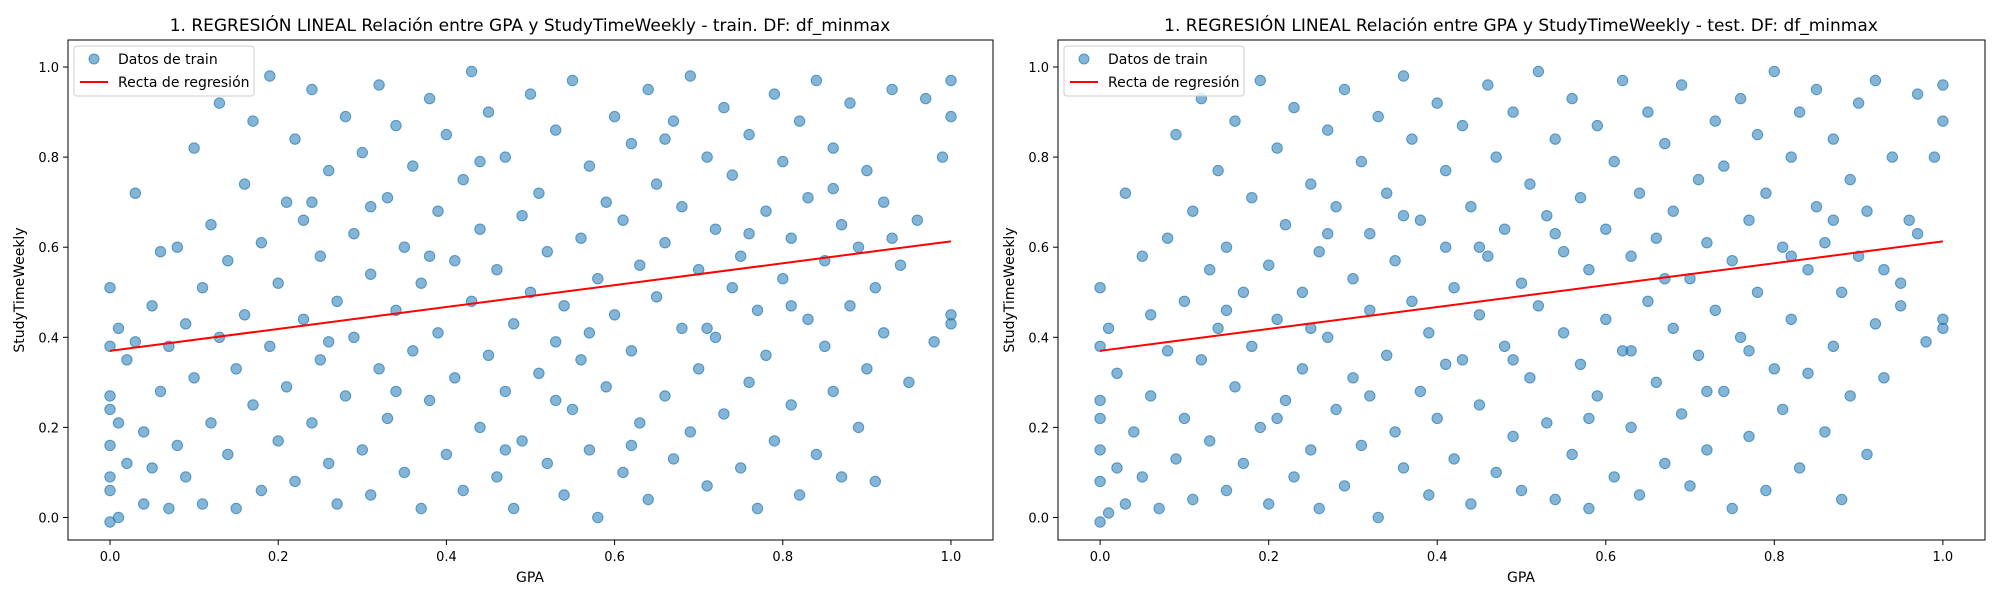 The height and width of the screenshot is (600, 2000). Describe the element at coordinates (530, 296) in the screenshot. I see `regression-line` at that location.